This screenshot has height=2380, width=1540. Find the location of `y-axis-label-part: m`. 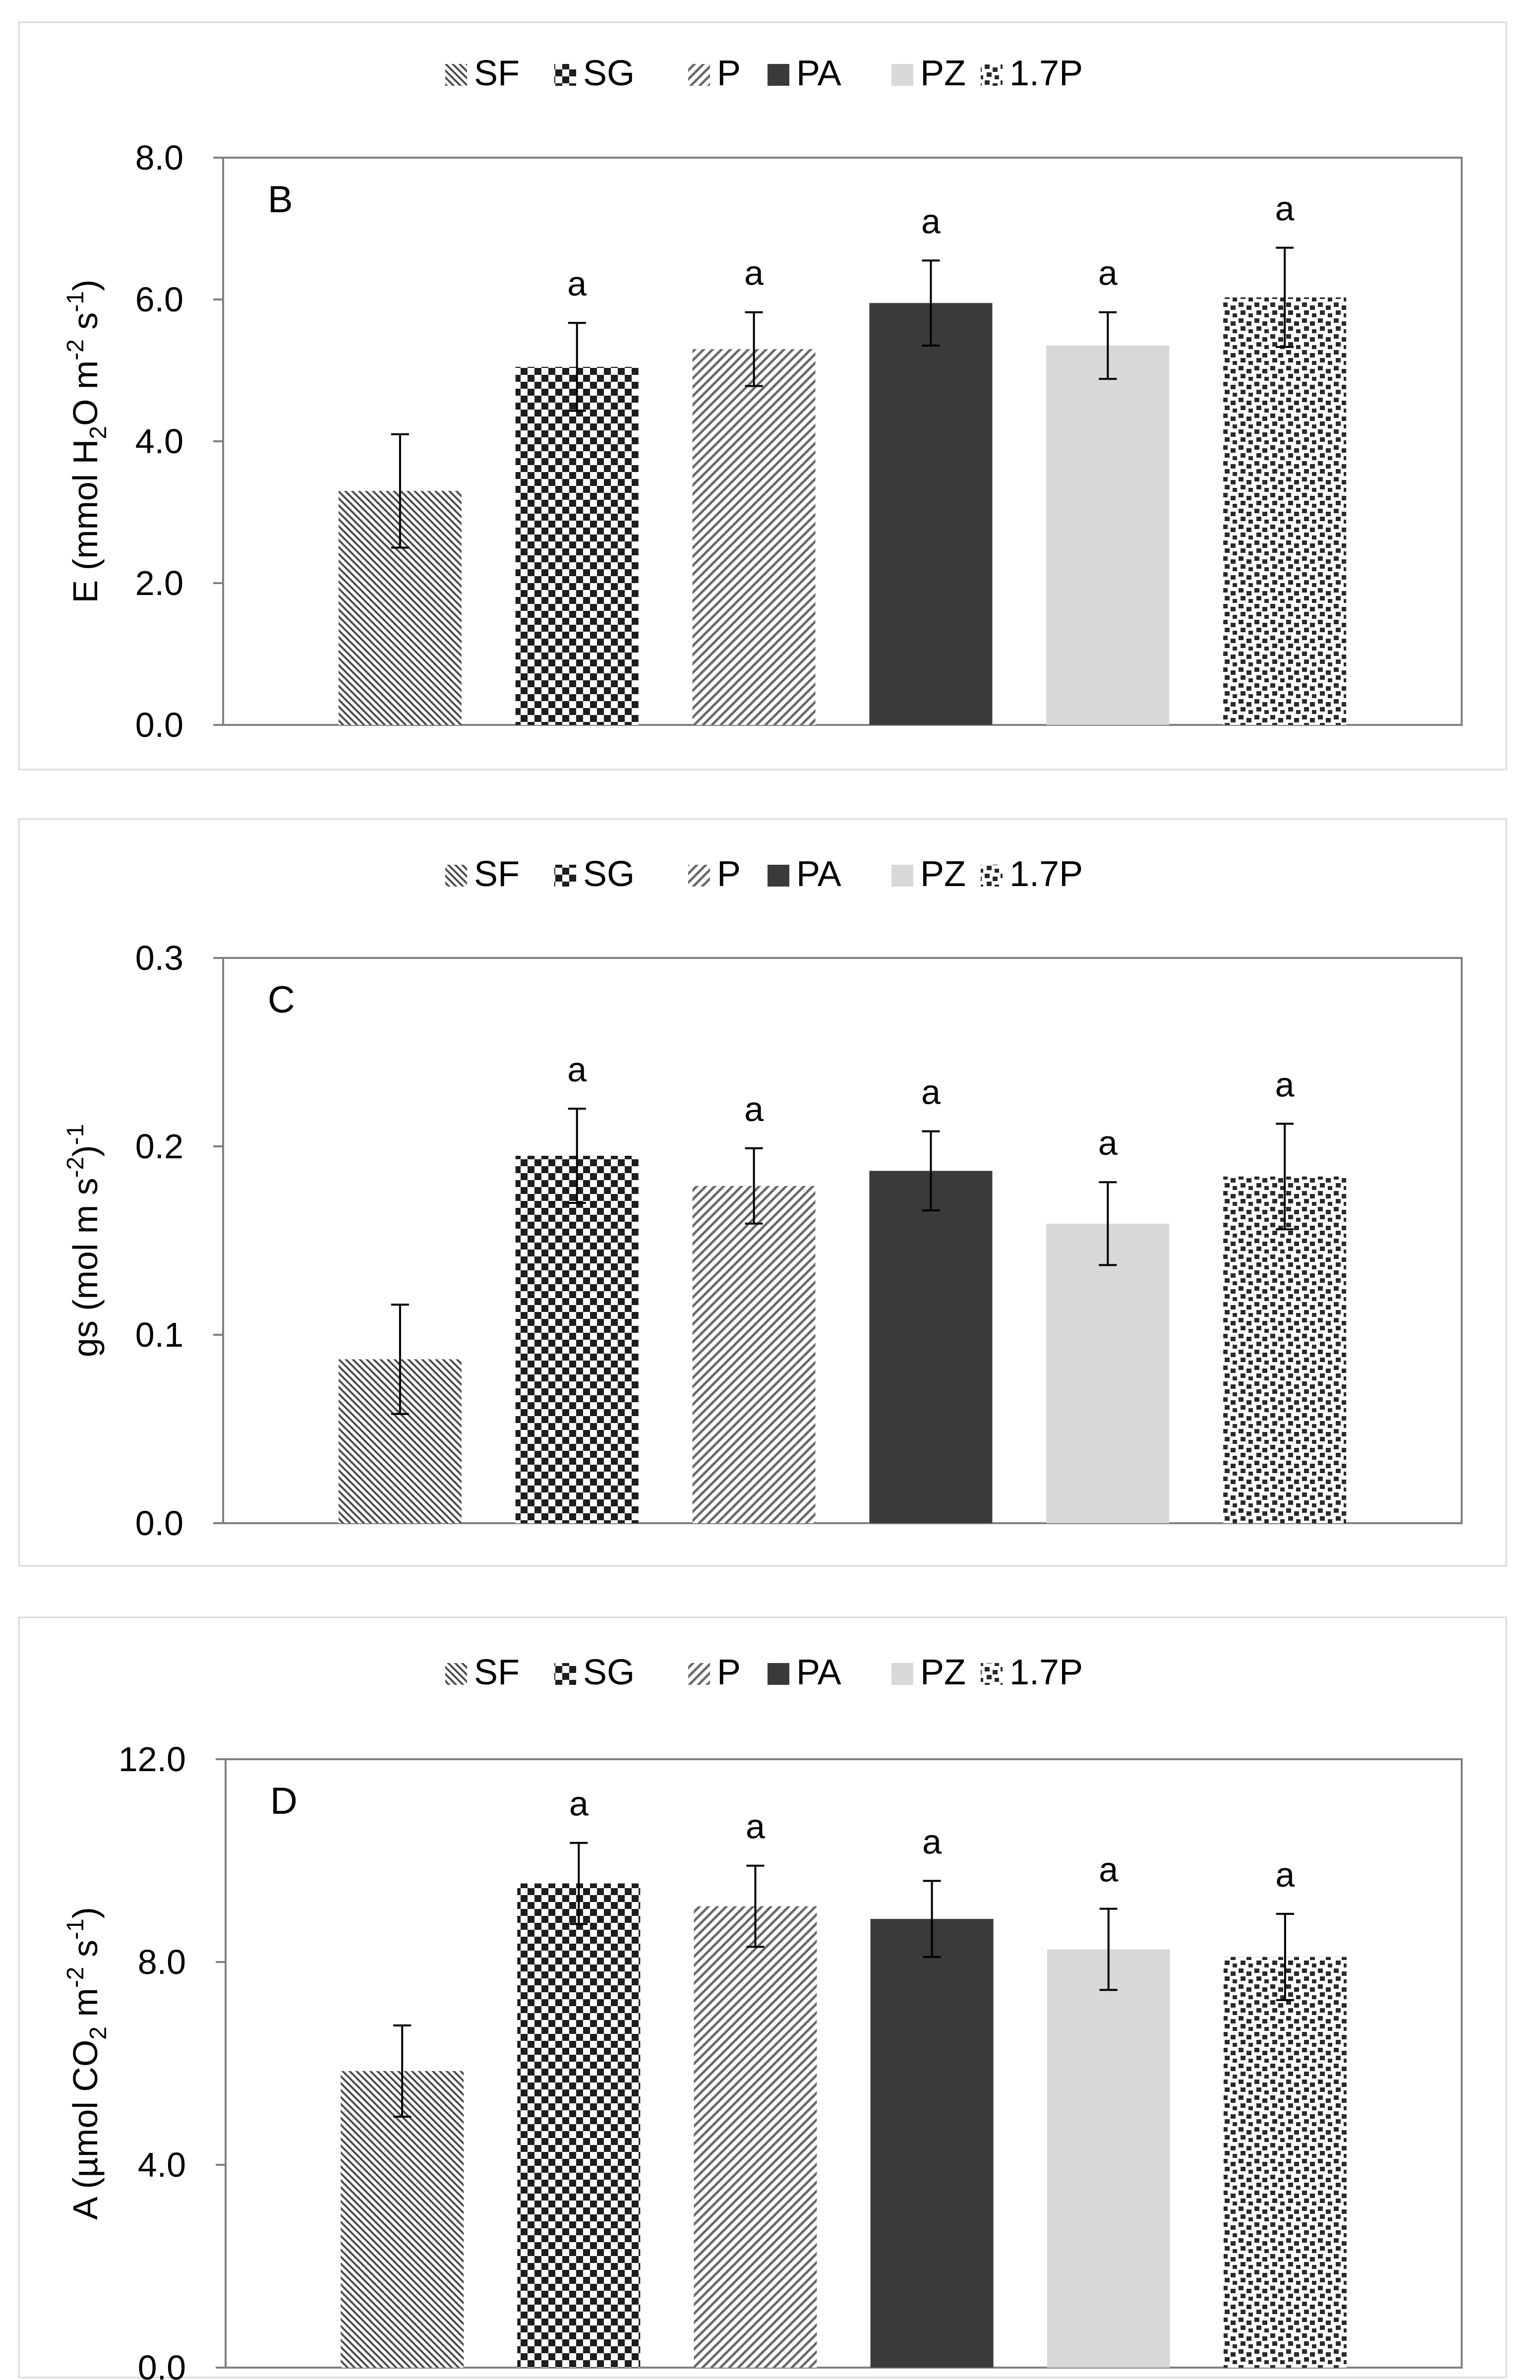

y-axis-label-part: m is located at coordinates (85, 2007).